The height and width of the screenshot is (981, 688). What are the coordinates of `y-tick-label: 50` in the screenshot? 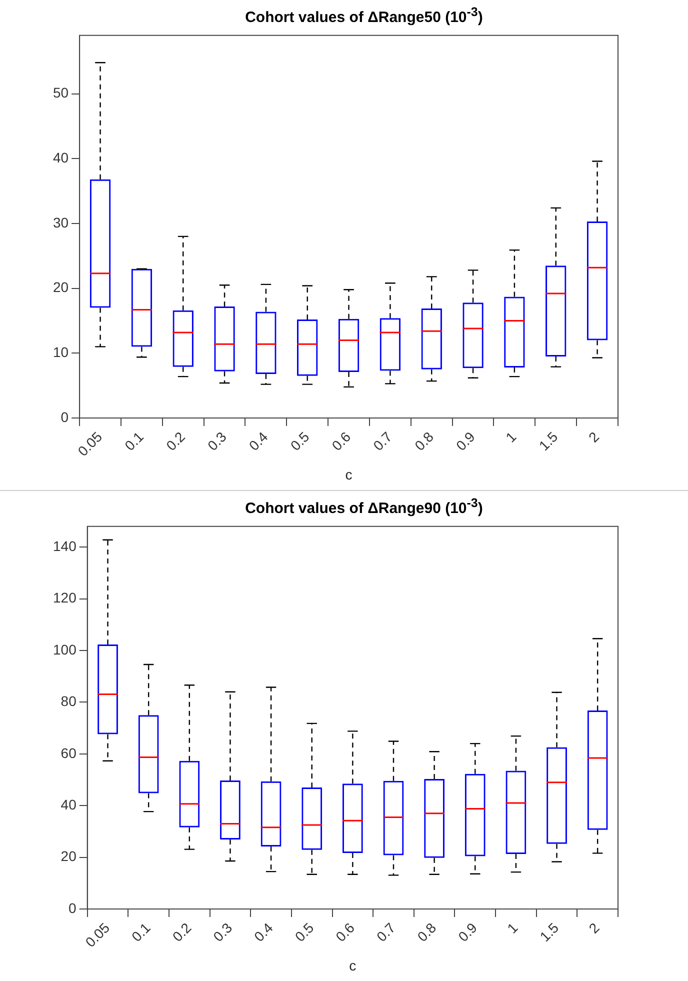 It's located at (60, 92).